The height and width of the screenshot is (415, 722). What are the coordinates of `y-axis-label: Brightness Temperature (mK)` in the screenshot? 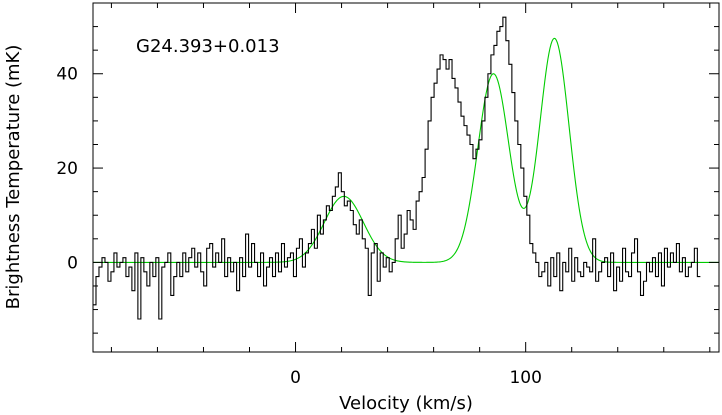 It's located at (13, 177).